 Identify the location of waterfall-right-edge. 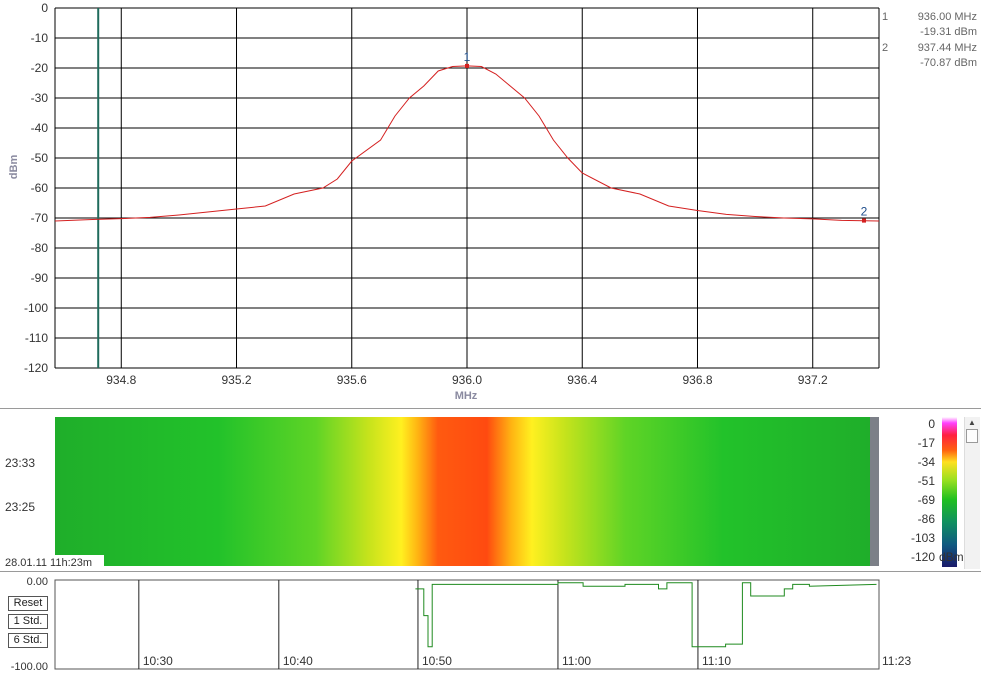
(874, 491).